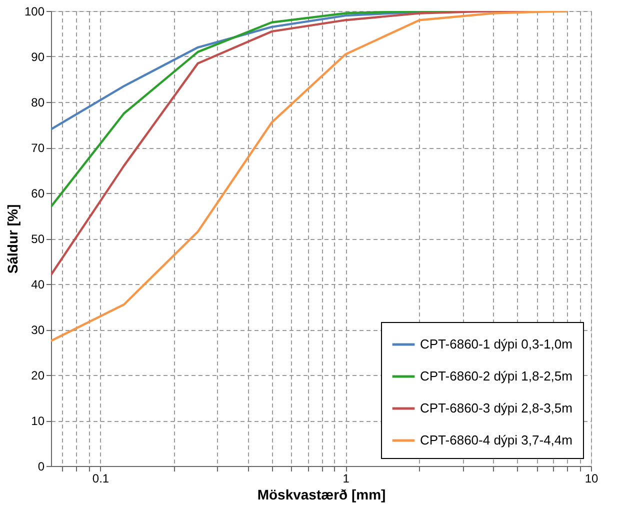 Image resolution: width=622 pixels, height=525 pixels. Describe the element at coordinates (346, 479) in the screenshot. I see `x-tick-label: 1` at that location.